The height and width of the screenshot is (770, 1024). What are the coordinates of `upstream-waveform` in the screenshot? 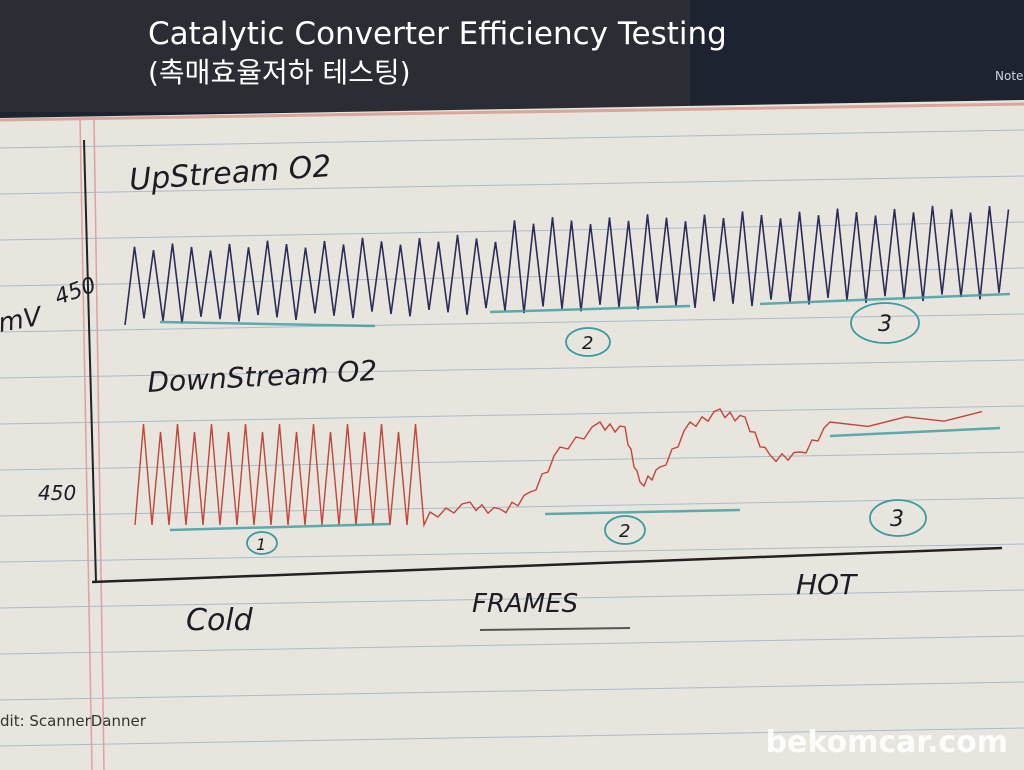 It's located at (567, 265).